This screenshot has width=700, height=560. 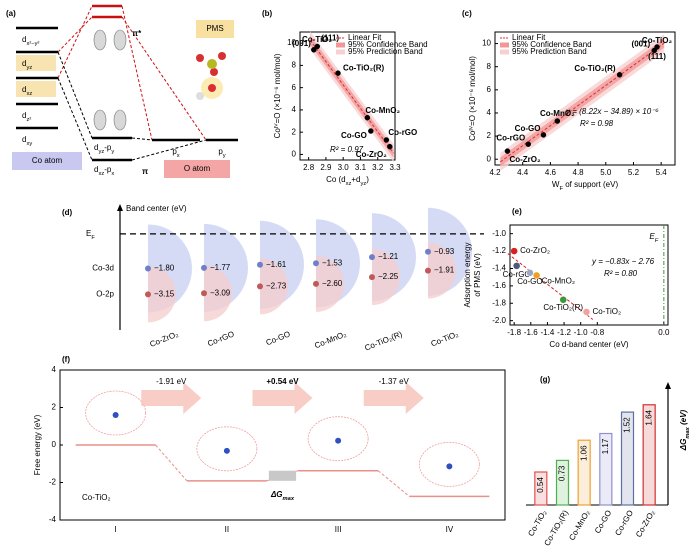 I want to click on annotation: R² = 0.98, so click(x=597, y=123).